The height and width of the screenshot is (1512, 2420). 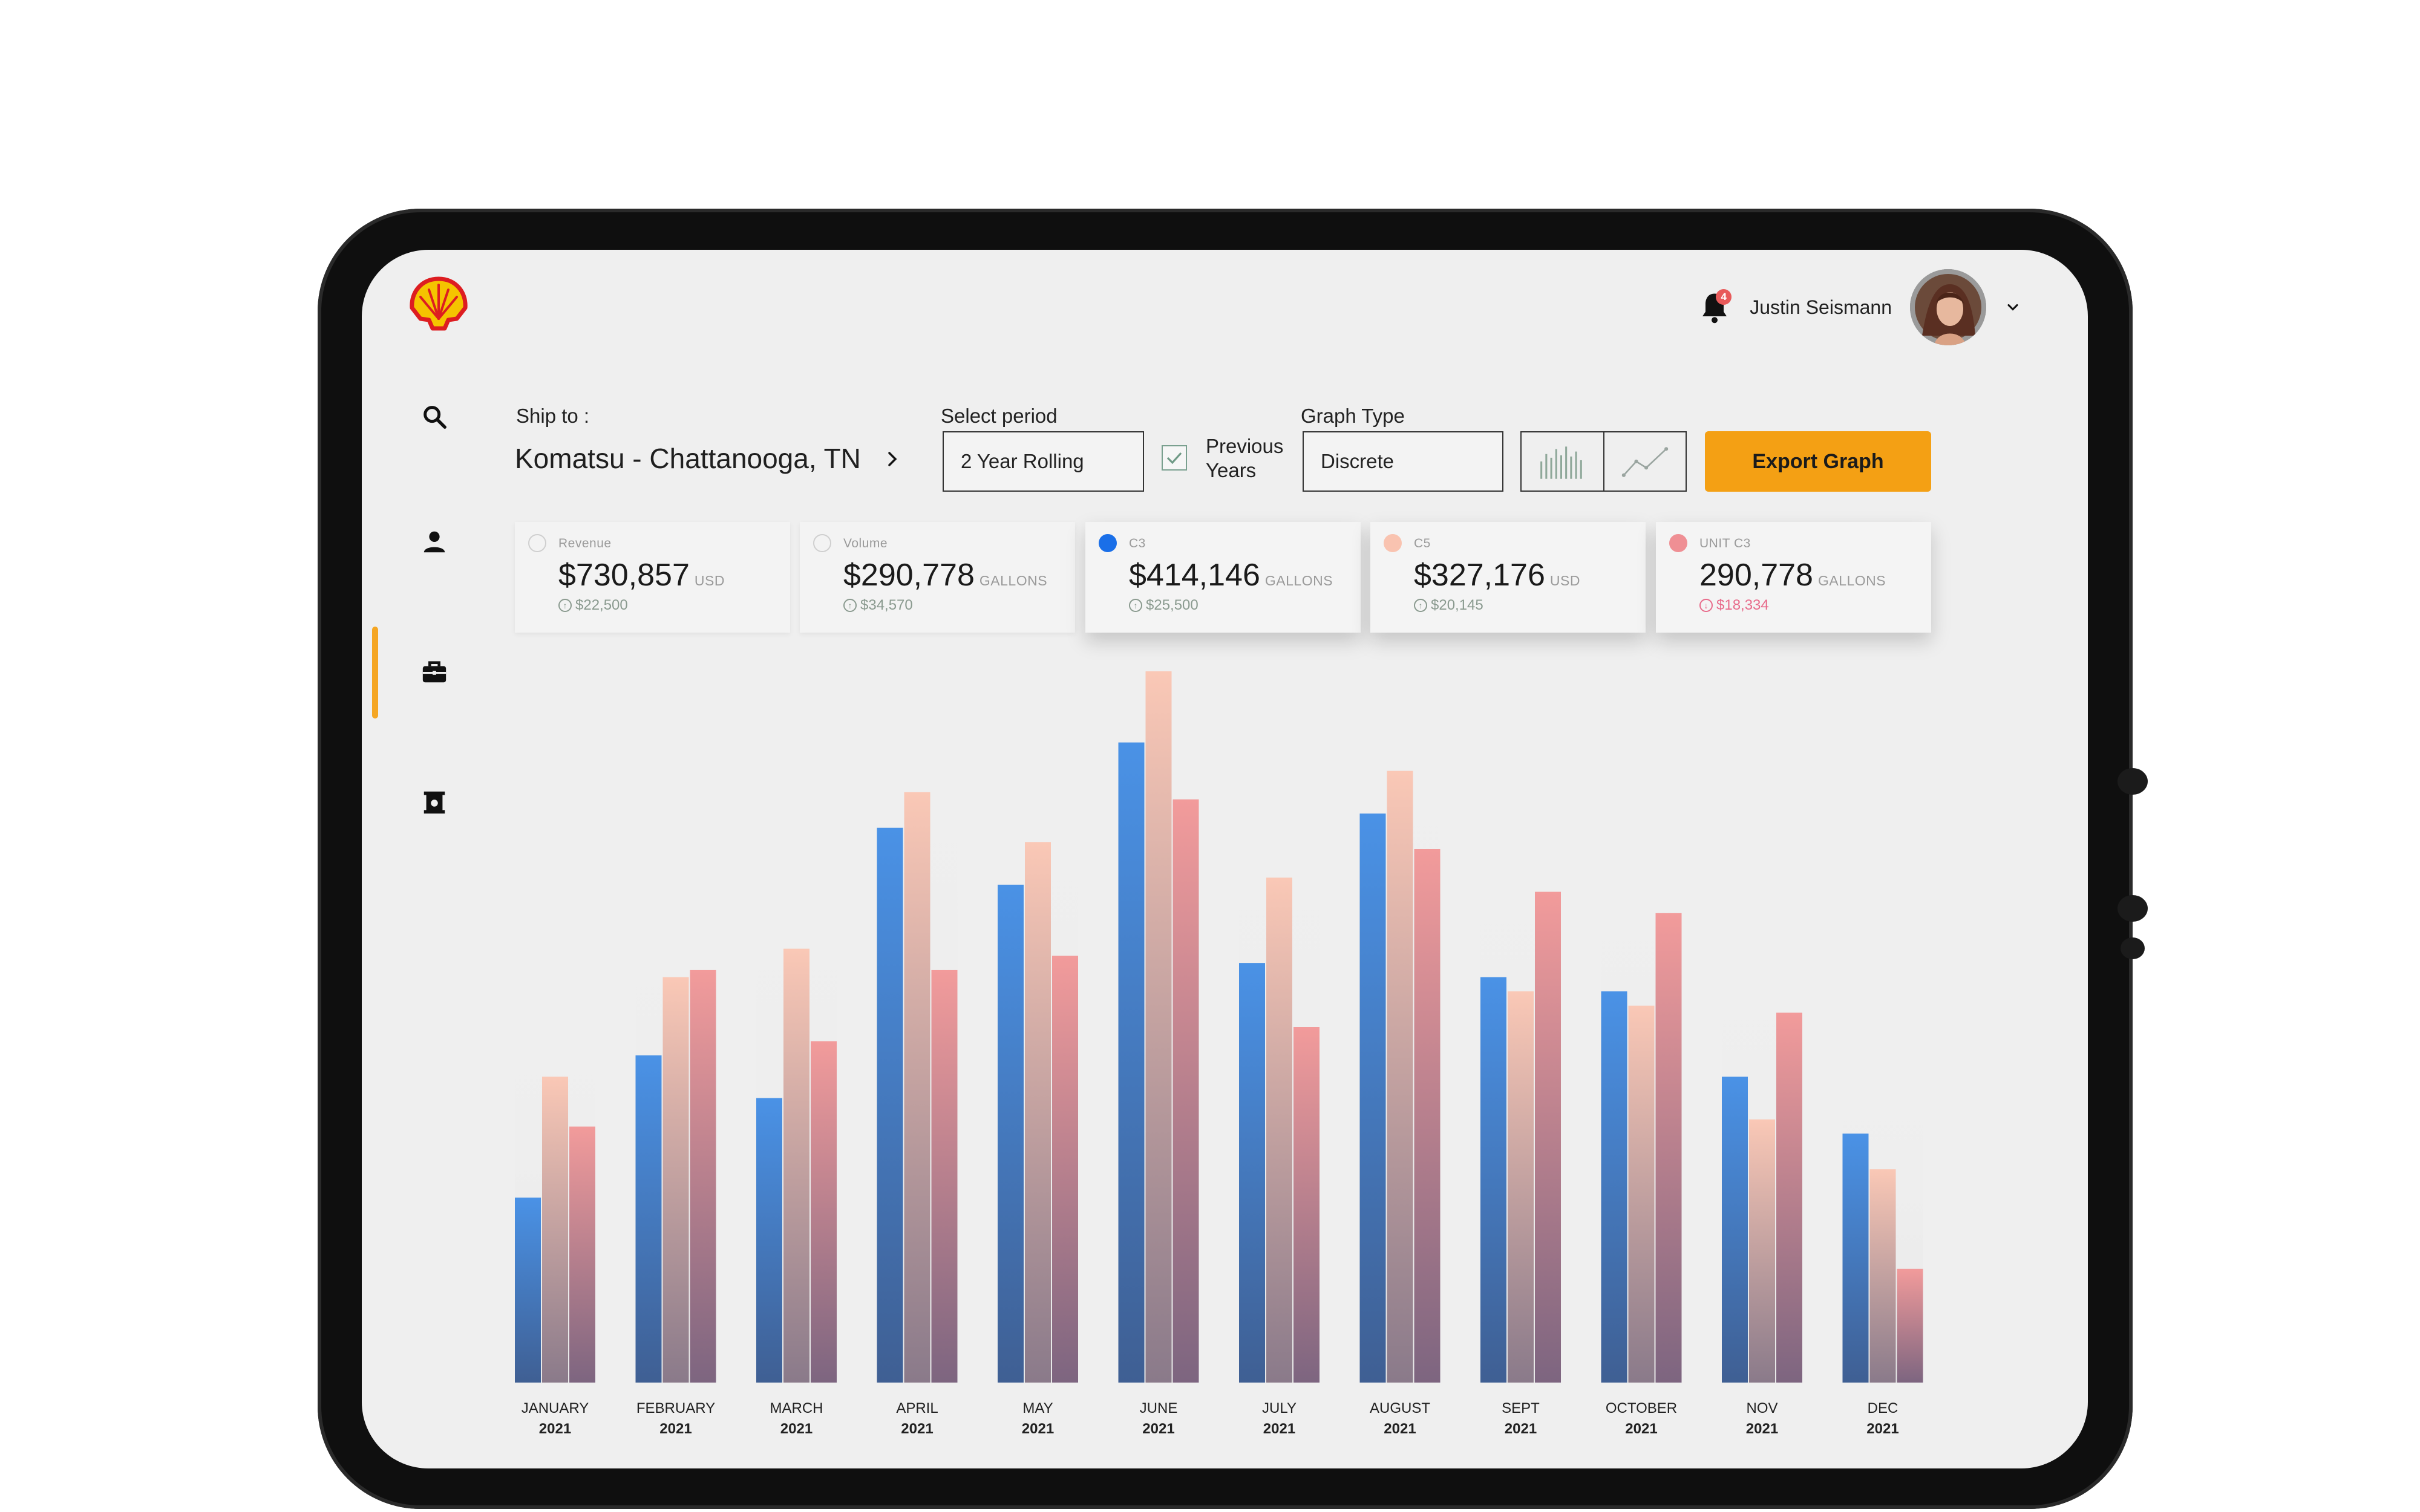 I want to click on line-chart-toggle, so click(x=1645, y=461).